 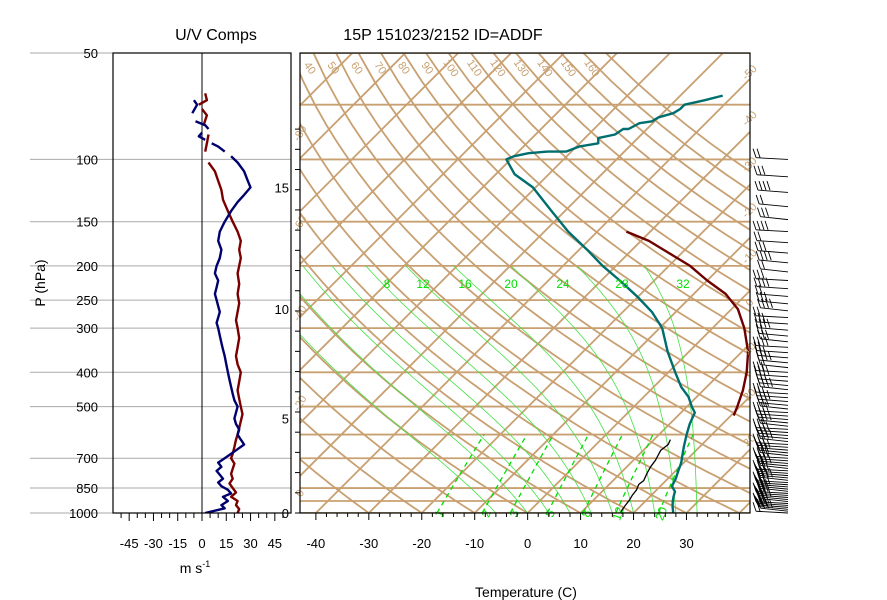 What do you see at coordinates (285, 513) in the screenshot?
I see `height-axis-label: 0` at bounding box center [285, 513].